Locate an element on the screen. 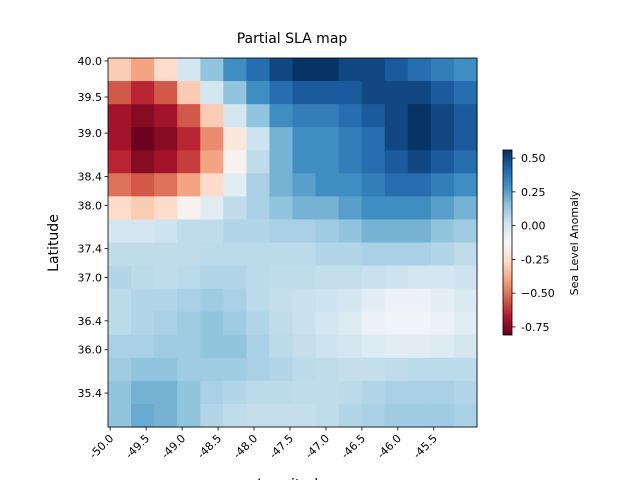  y-tick-label: 38.4 is located at coordinates (90, 176).